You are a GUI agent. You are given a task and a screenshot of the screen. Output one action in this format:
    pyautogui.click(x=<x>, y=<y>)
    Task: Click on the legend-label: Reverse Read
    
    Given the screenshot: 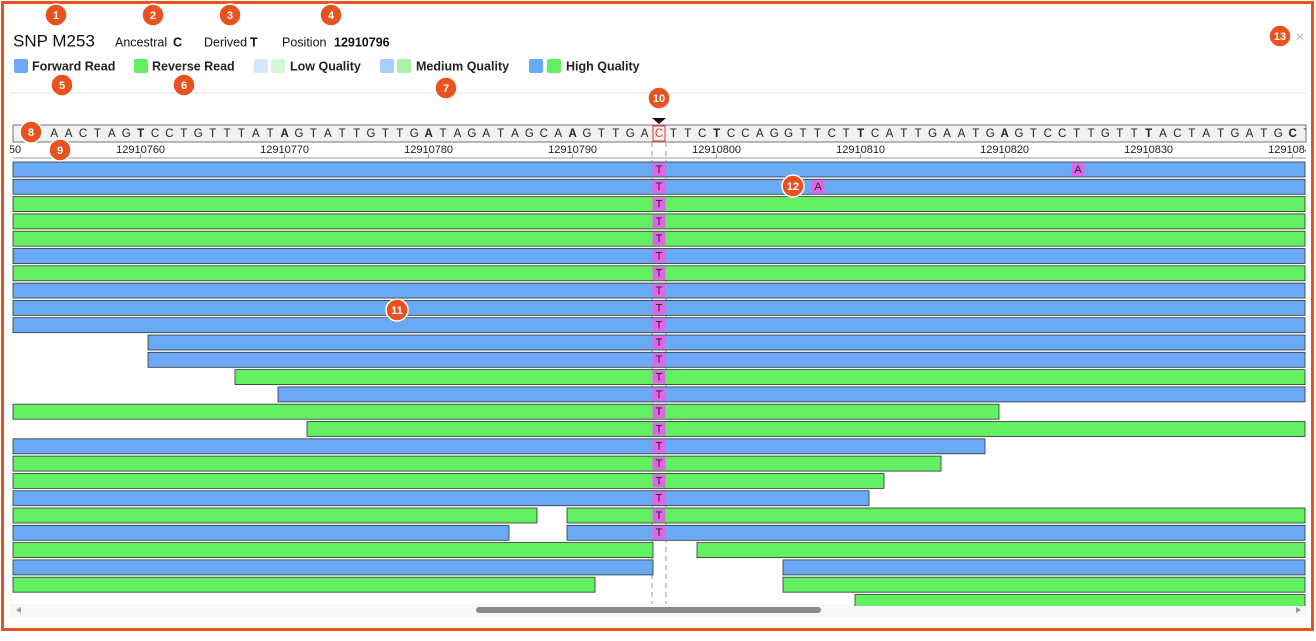 What is the action you would take?
    pyautogui.click(x=193, y=66)
    